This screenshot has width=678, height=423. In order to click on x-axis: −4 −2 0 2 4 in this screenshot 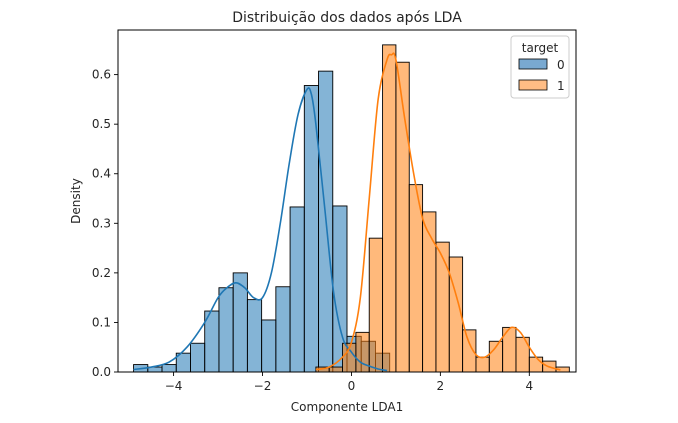, I will do `click(349, 382)`.